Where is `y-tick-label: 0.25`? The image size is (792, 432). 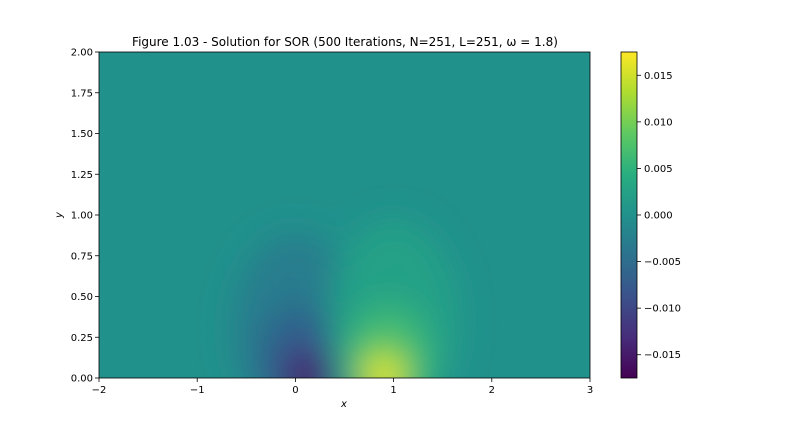 y-tick-label: 0.25 is located at coordinates (82, 338).